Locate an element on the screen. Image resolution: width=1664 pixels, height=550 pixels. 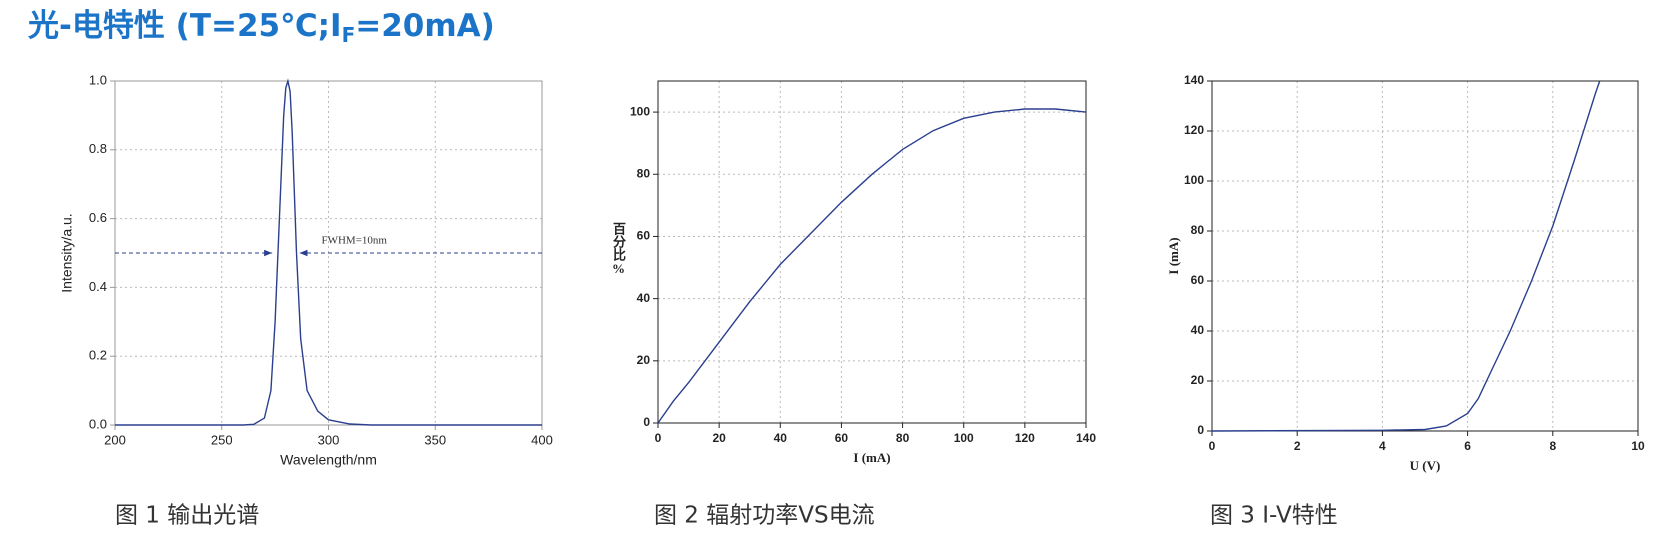
data-line is located at coordinates (872, 266).